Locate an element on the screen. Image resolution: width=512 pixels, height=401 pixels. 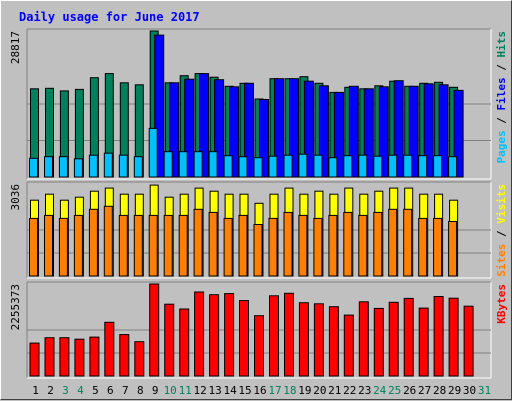
axis-legend: Sites / Visits is located at coordinates (501, 230).